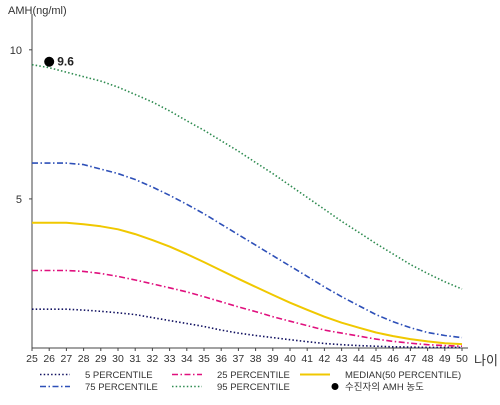 The image size is (500, 405). I want to click on x-tick-label: 47, so click(411, 359).